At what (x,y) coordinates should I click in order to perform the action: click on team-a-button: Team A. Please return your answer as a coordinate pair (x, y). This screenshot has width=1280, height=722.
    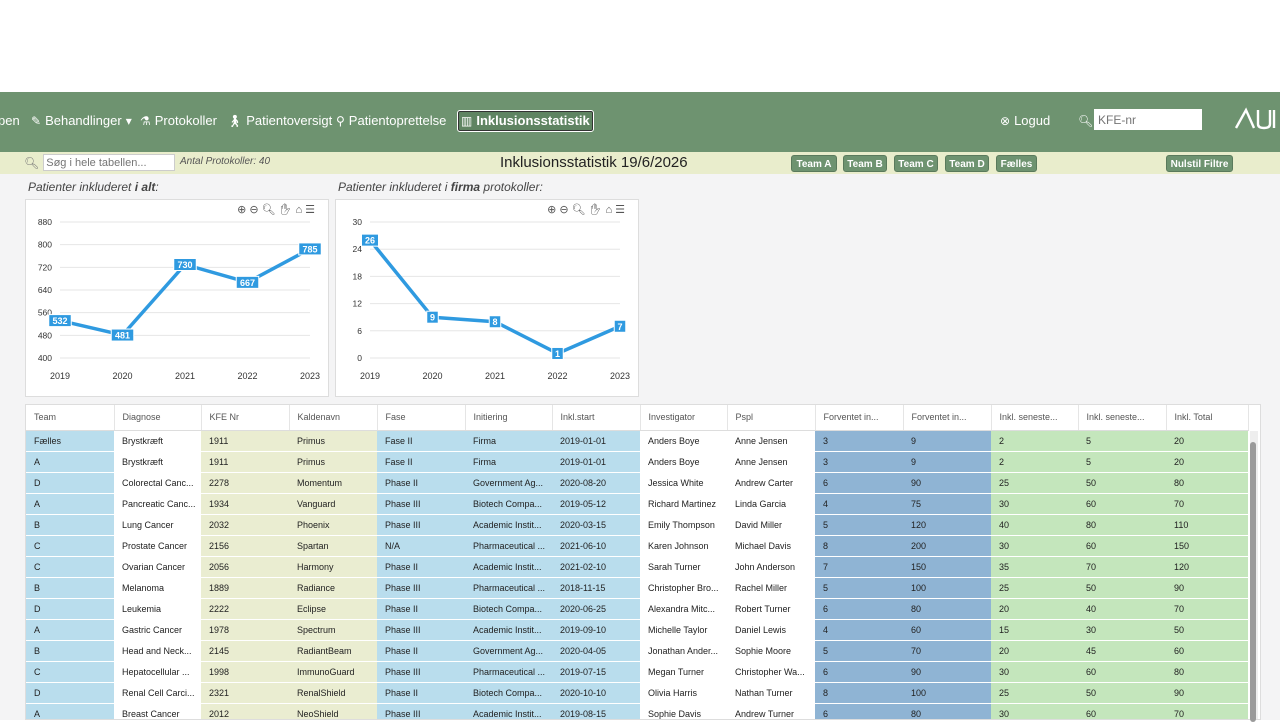
    Looking at the image, I should click on (814, 163).